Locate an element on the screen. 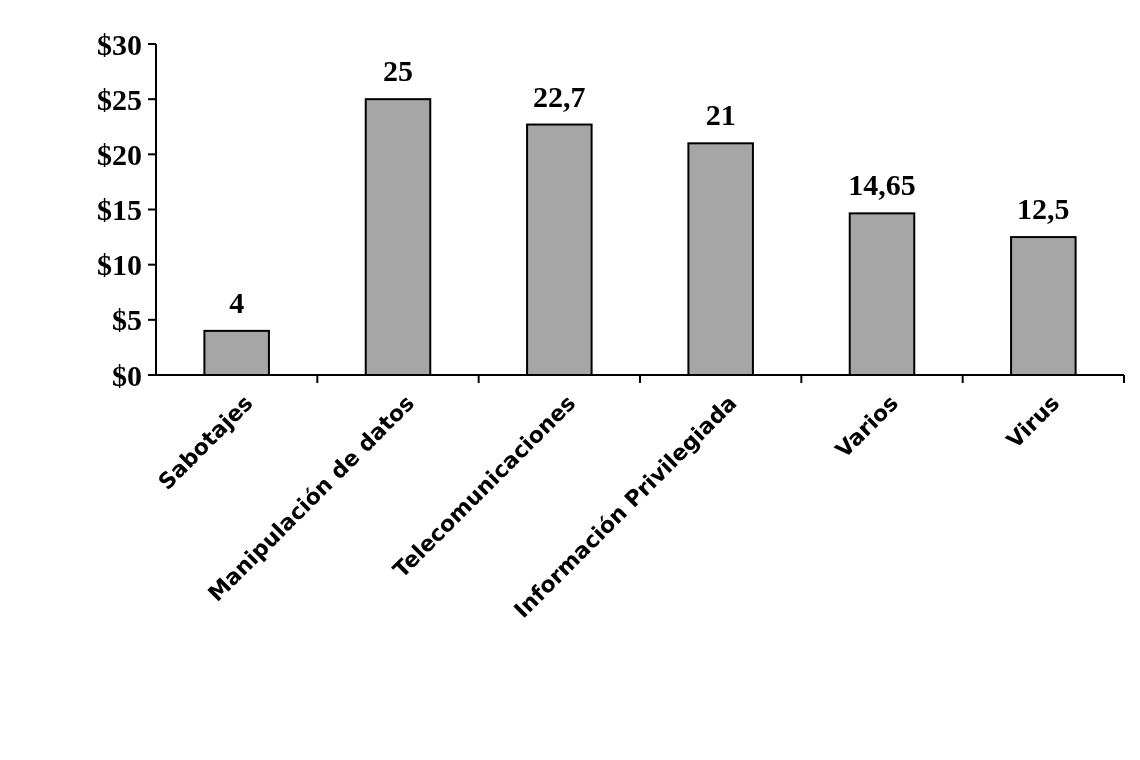  y-tick-label: $5 is located at coordinates (127, 320).